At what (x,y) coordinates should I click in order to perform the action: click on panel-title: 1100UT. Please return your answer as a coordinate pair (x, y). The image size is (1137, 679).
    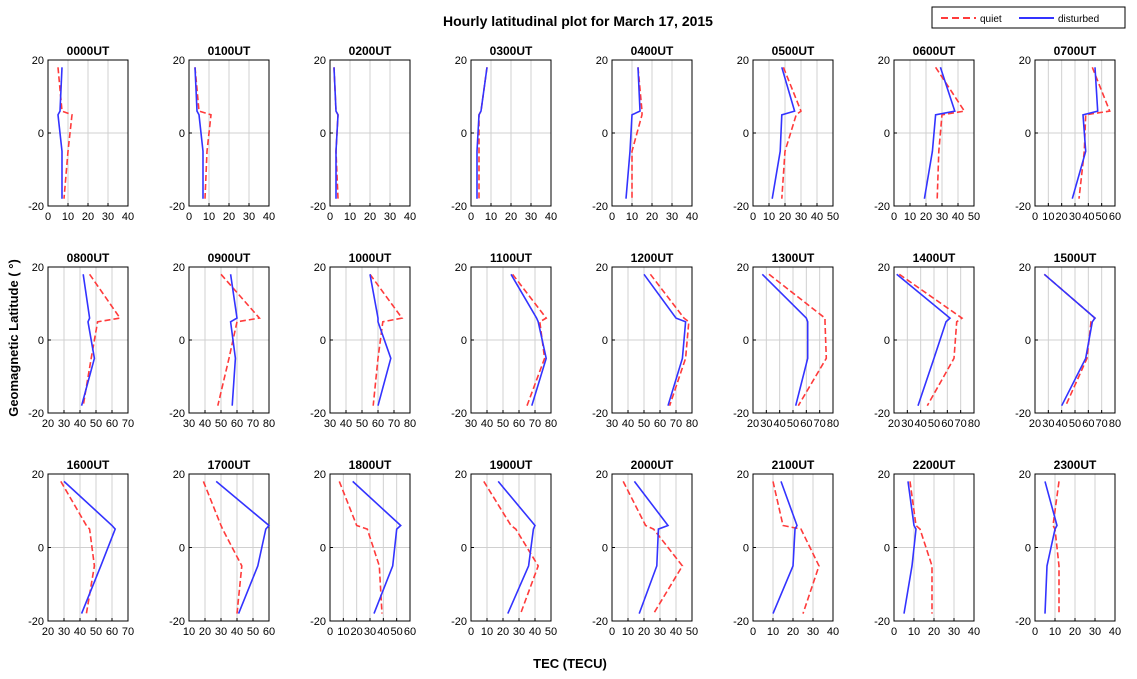
    Looking at the image, I should click on (511, 258).